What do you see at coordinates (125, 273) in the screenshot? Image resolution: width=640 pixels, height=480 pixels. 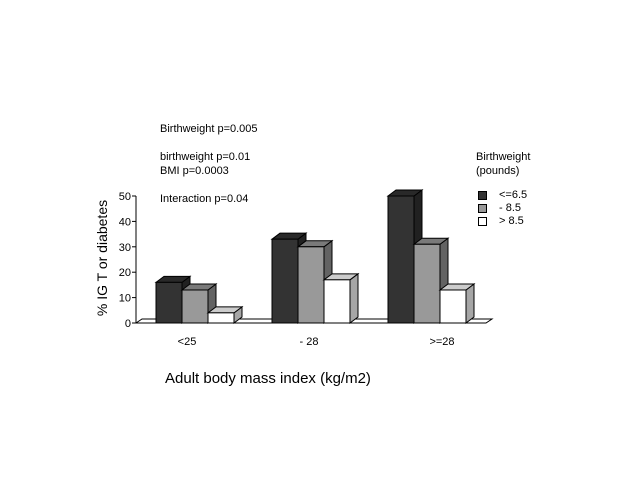 I see `y-tick-label: 20` at bounding box center [125, 273].